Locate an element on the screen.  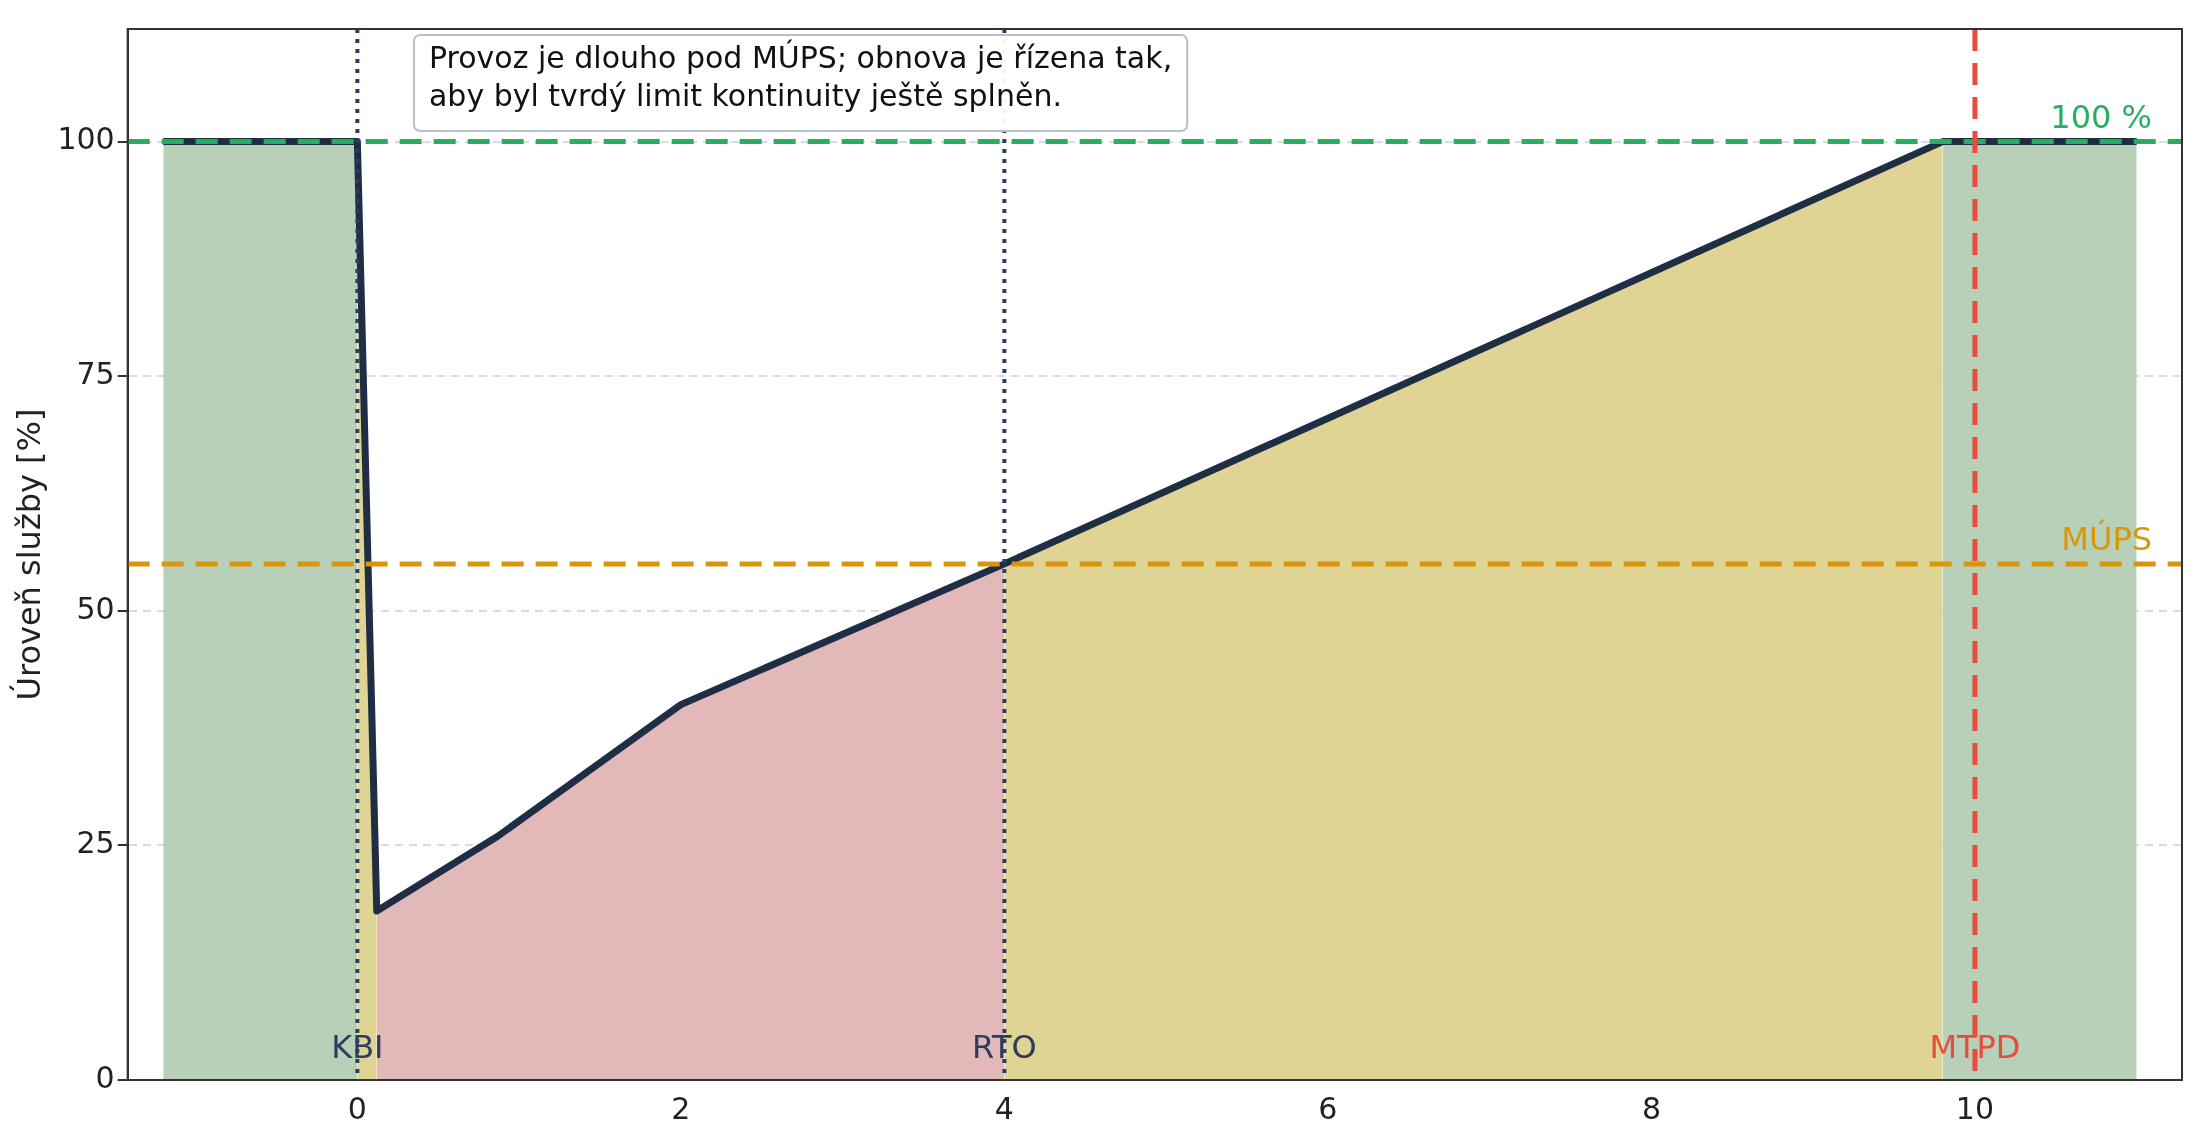
x-tick-label: 10 is located at coordinates (1975, 1108).